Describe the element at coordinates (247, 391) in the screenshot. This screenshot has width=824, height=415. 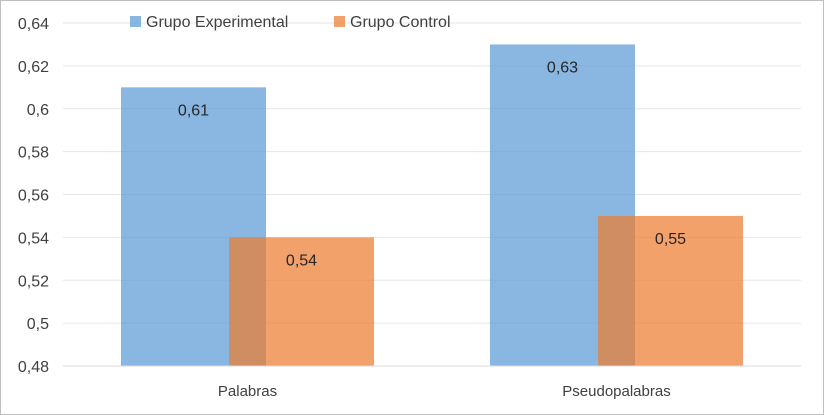
I see `x-tick-label: Palabras` at that location.